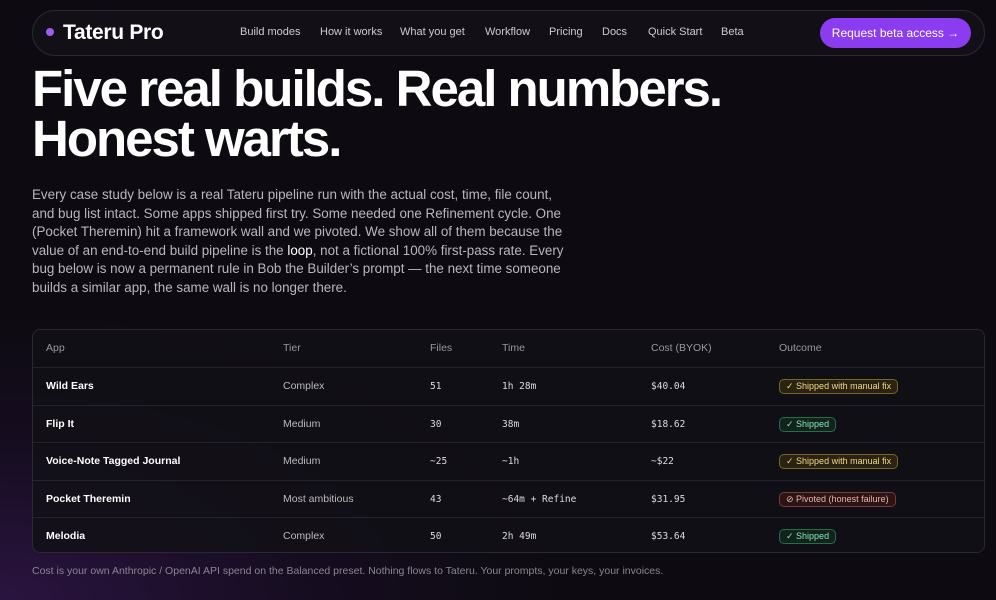 The width and height of the screenshot is (996, 600). I want to click on header-cell: Outcome, so click(800, 348).